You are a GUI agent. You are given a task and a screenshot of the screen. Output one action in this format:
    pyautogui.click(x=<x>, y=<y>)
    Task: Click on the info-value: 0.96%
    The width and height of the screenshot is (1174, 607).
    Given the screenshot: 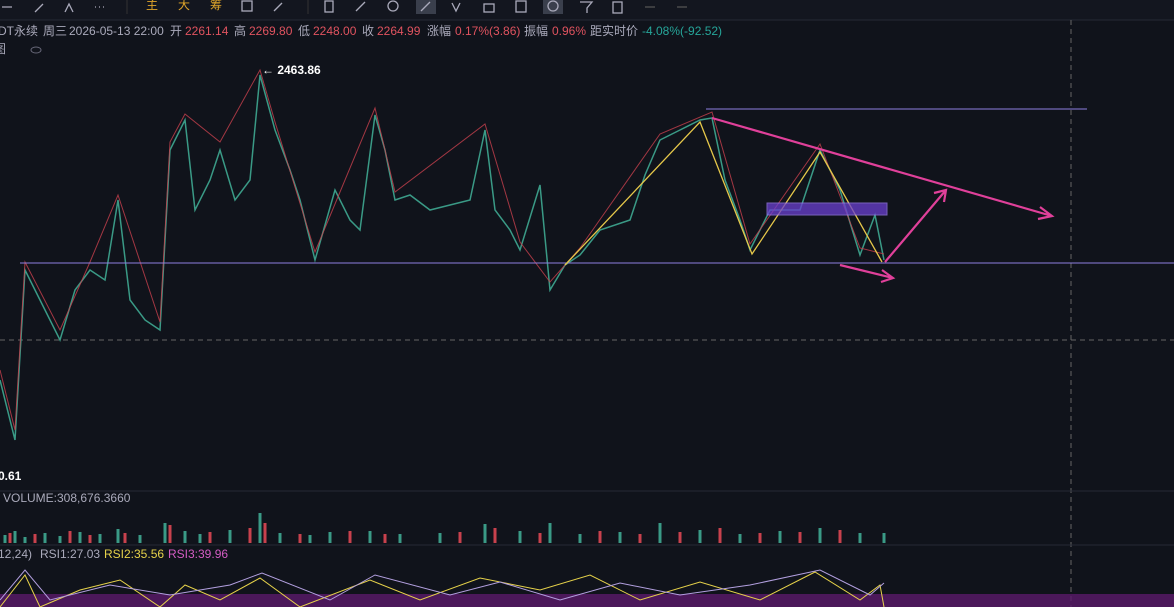 What is the action you would take?
    pyautogui.click(x=569, y=31)
    